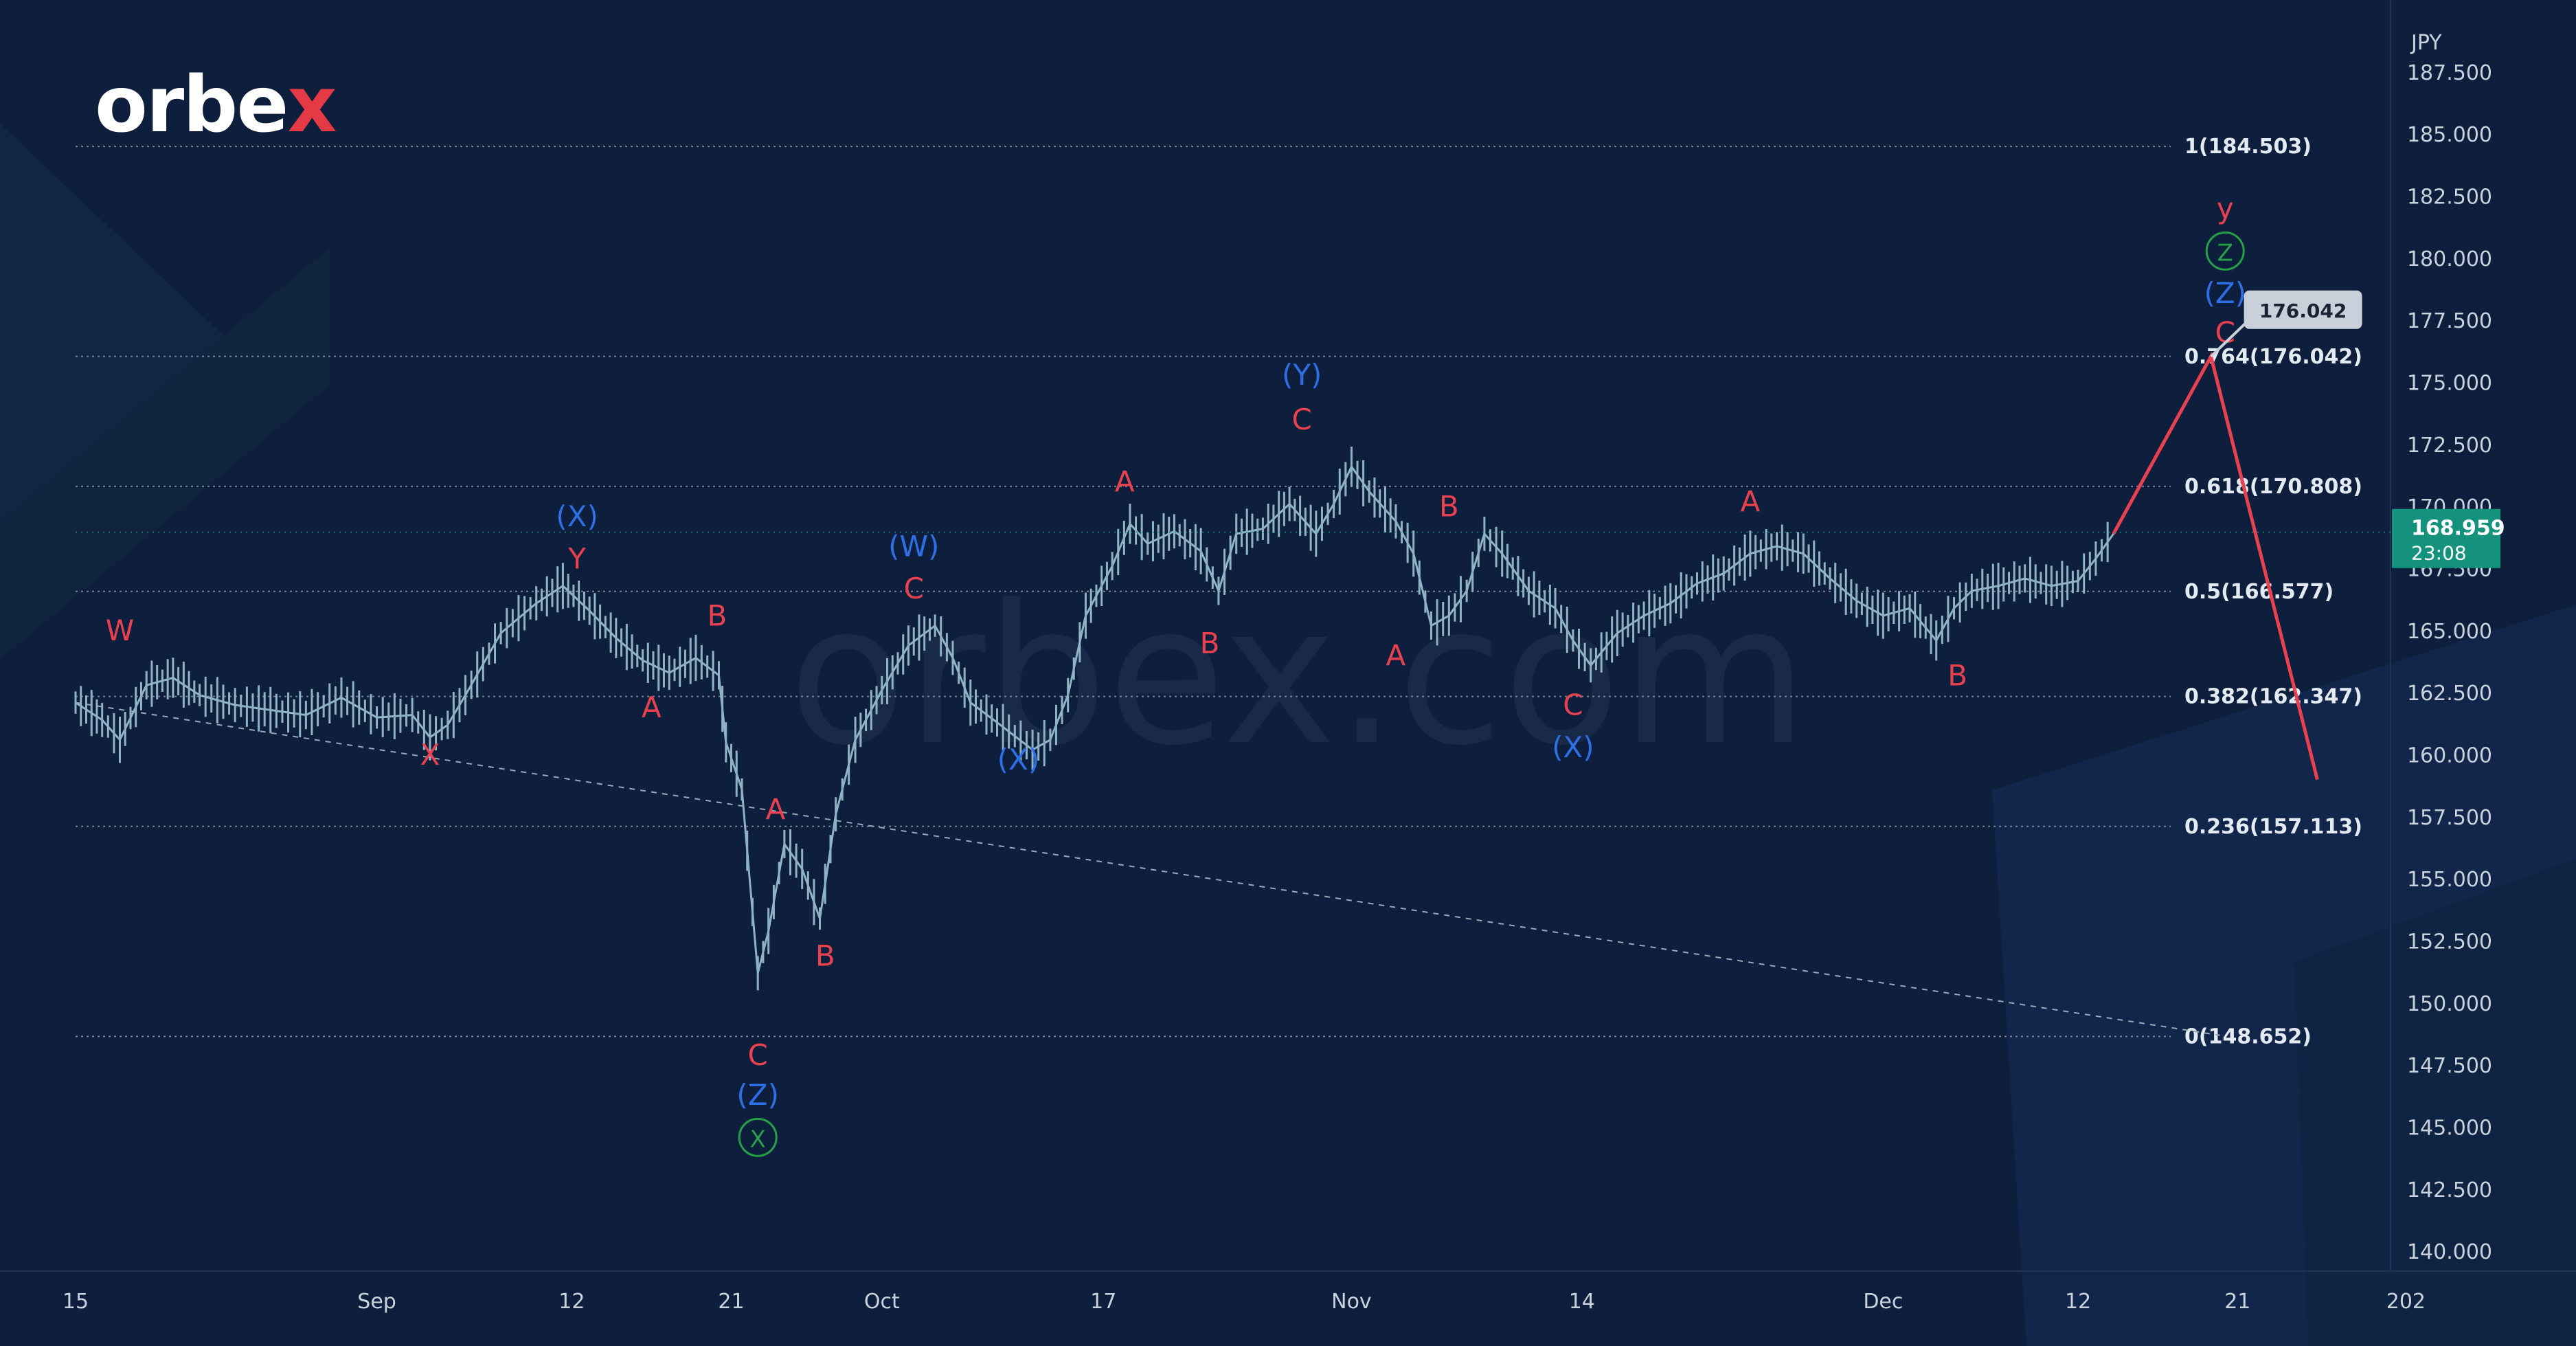 Image resolution: width=2576 pixels, height=1346 pixels. I want to click on y-tick-label: 165.000, so click(2449, 632).